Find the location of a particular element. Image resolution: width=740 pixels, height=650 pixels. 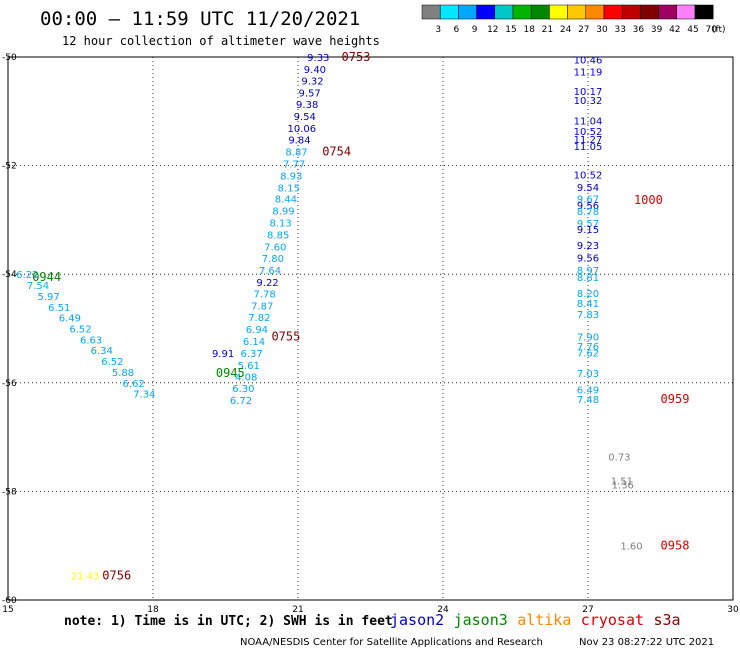

scale-label: 45 is located at coordinates (692, 30).